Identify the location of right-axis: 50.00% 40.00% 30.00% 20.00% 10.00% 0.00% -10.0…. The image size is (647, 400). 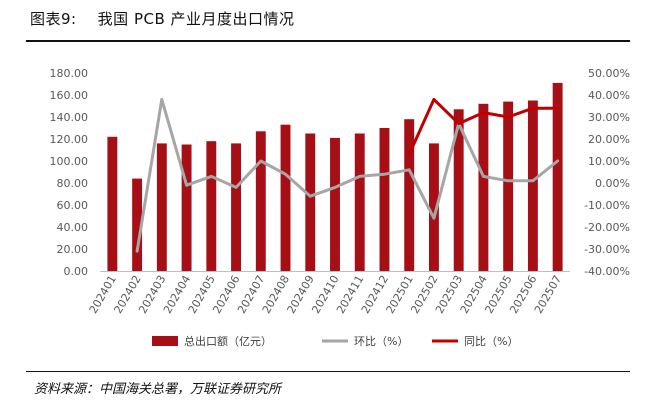
(607, 172).